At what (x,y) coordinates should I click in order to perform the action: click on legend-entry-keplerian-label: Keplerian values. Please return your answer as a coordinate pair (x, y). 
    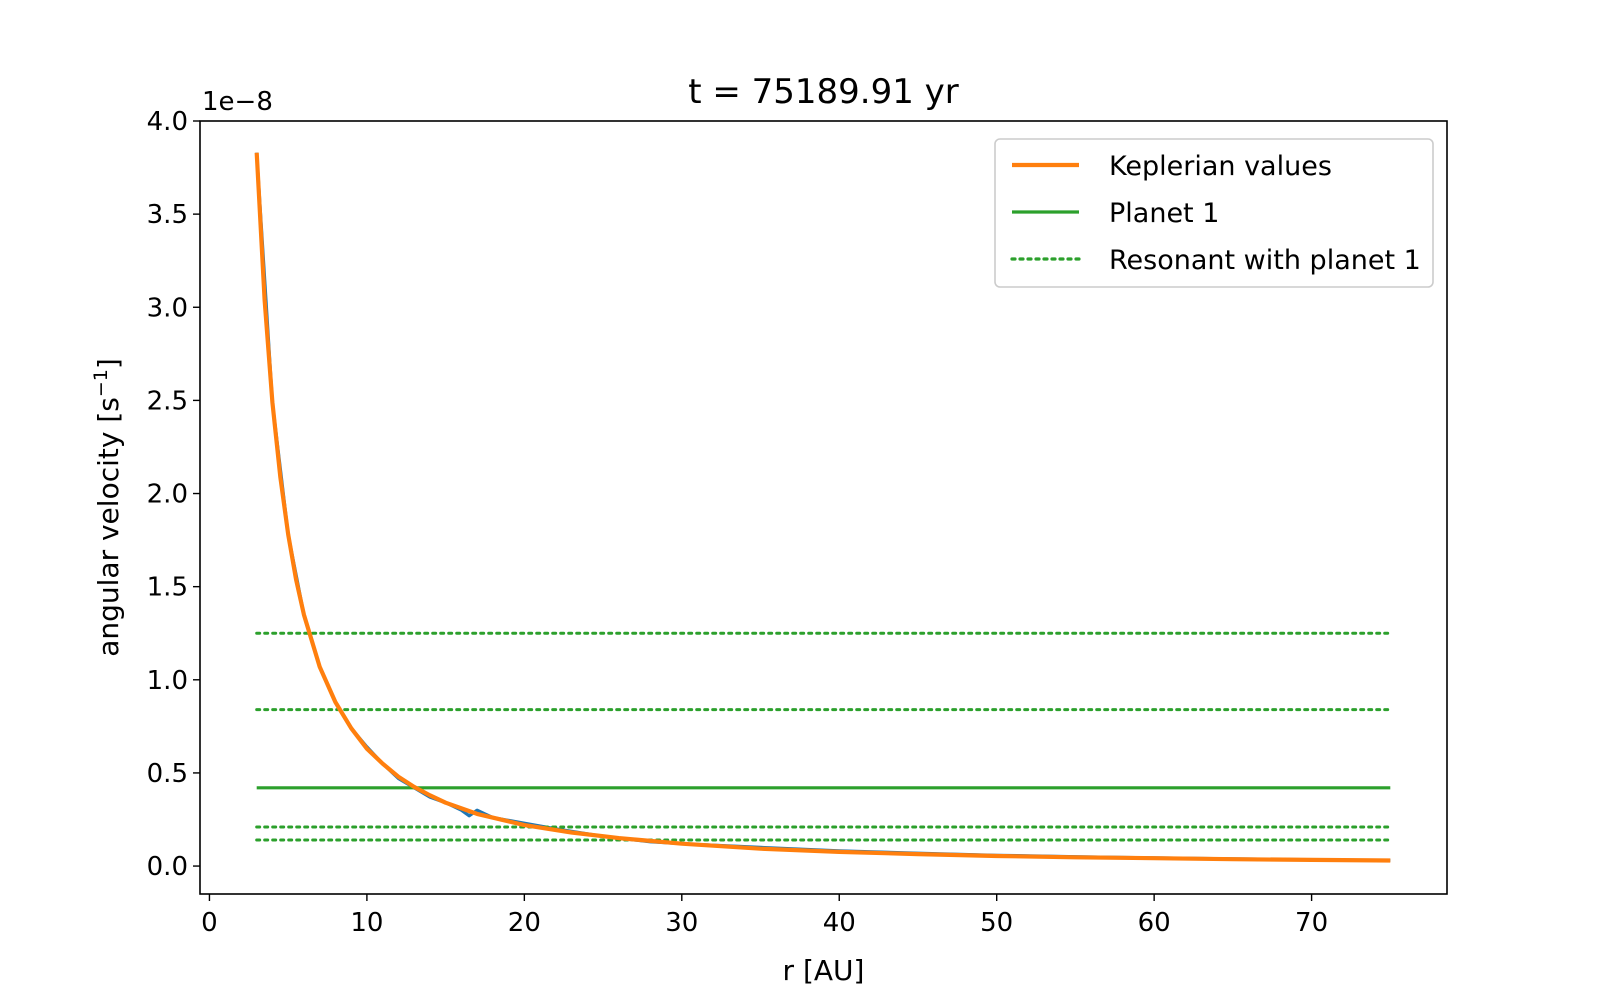
    Looking at the image, I should click on (1220, 166).